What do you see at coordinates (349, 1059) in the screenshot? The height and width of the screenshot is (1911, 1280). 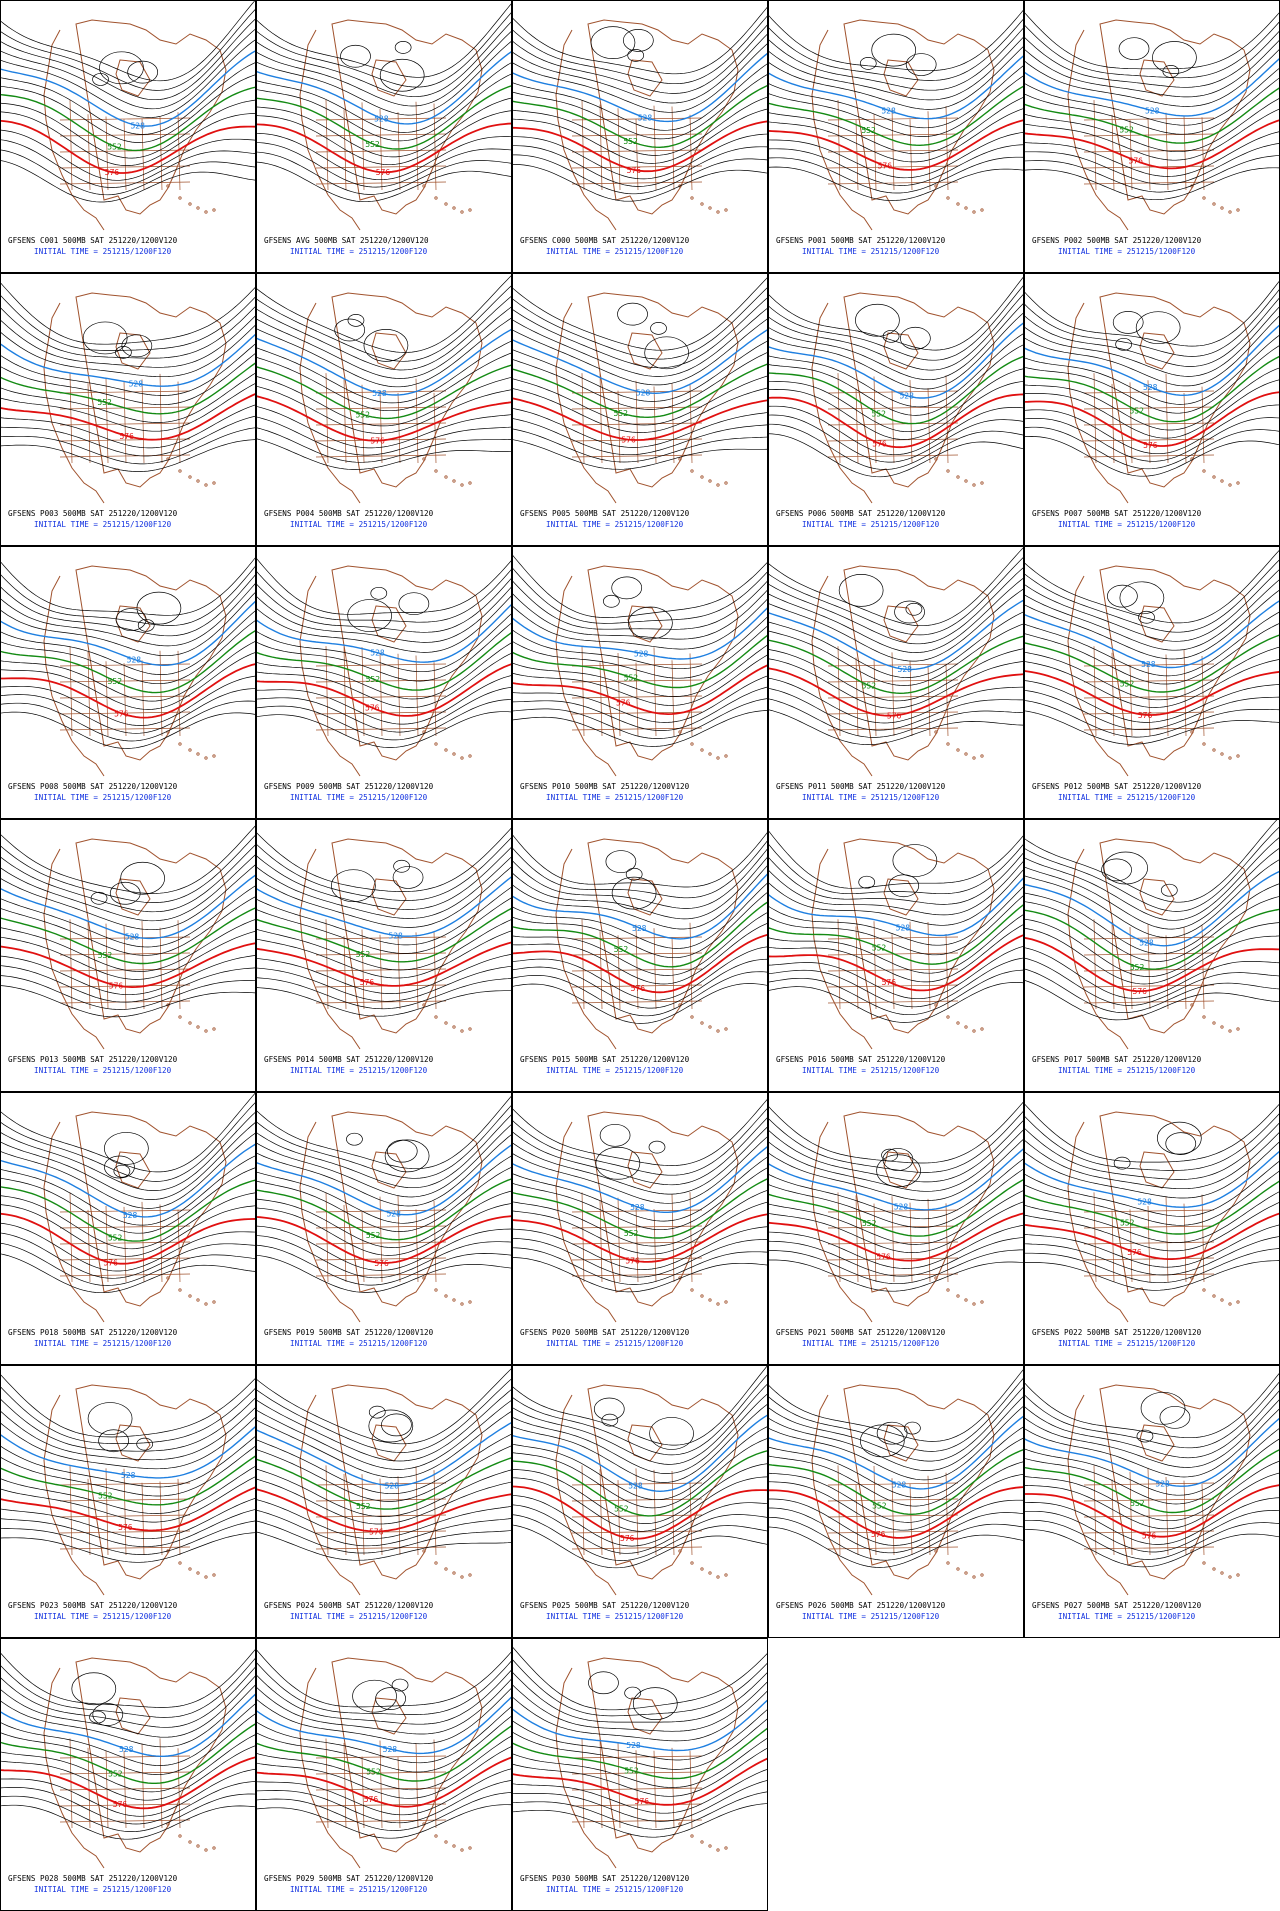 I see `panel-title: GFSENS P014 500MB SAT 251220/1200V120` at bounding box center [349, 1059].